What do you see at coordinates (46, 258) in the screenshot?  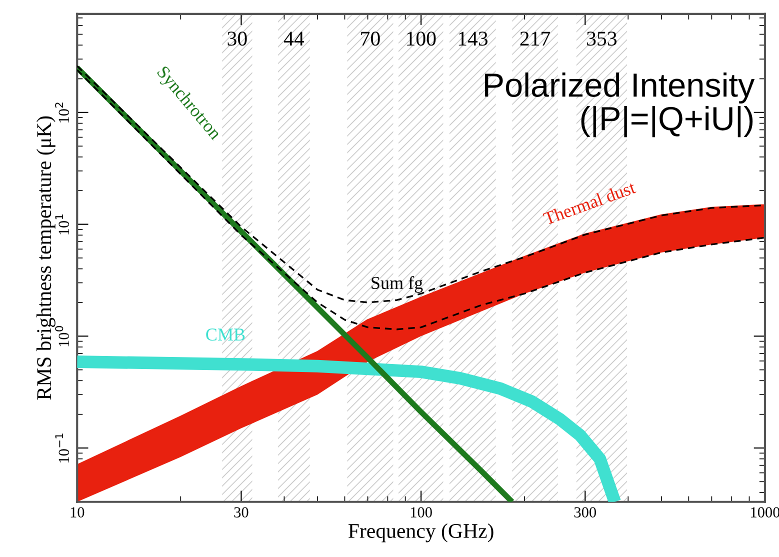 I see `y-axis-title: RMS brightness temperature (μK)` at bounding box center [46, 258].